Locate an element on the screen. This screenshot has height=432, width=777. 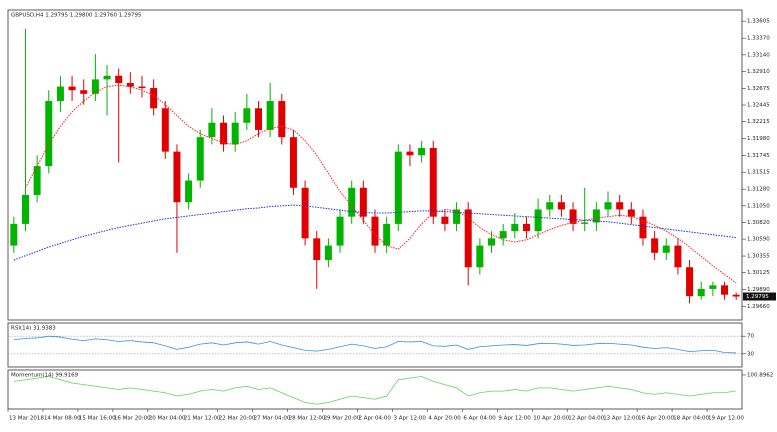
y-tick-label: 1.30125 is located at coordinates (758, 273).